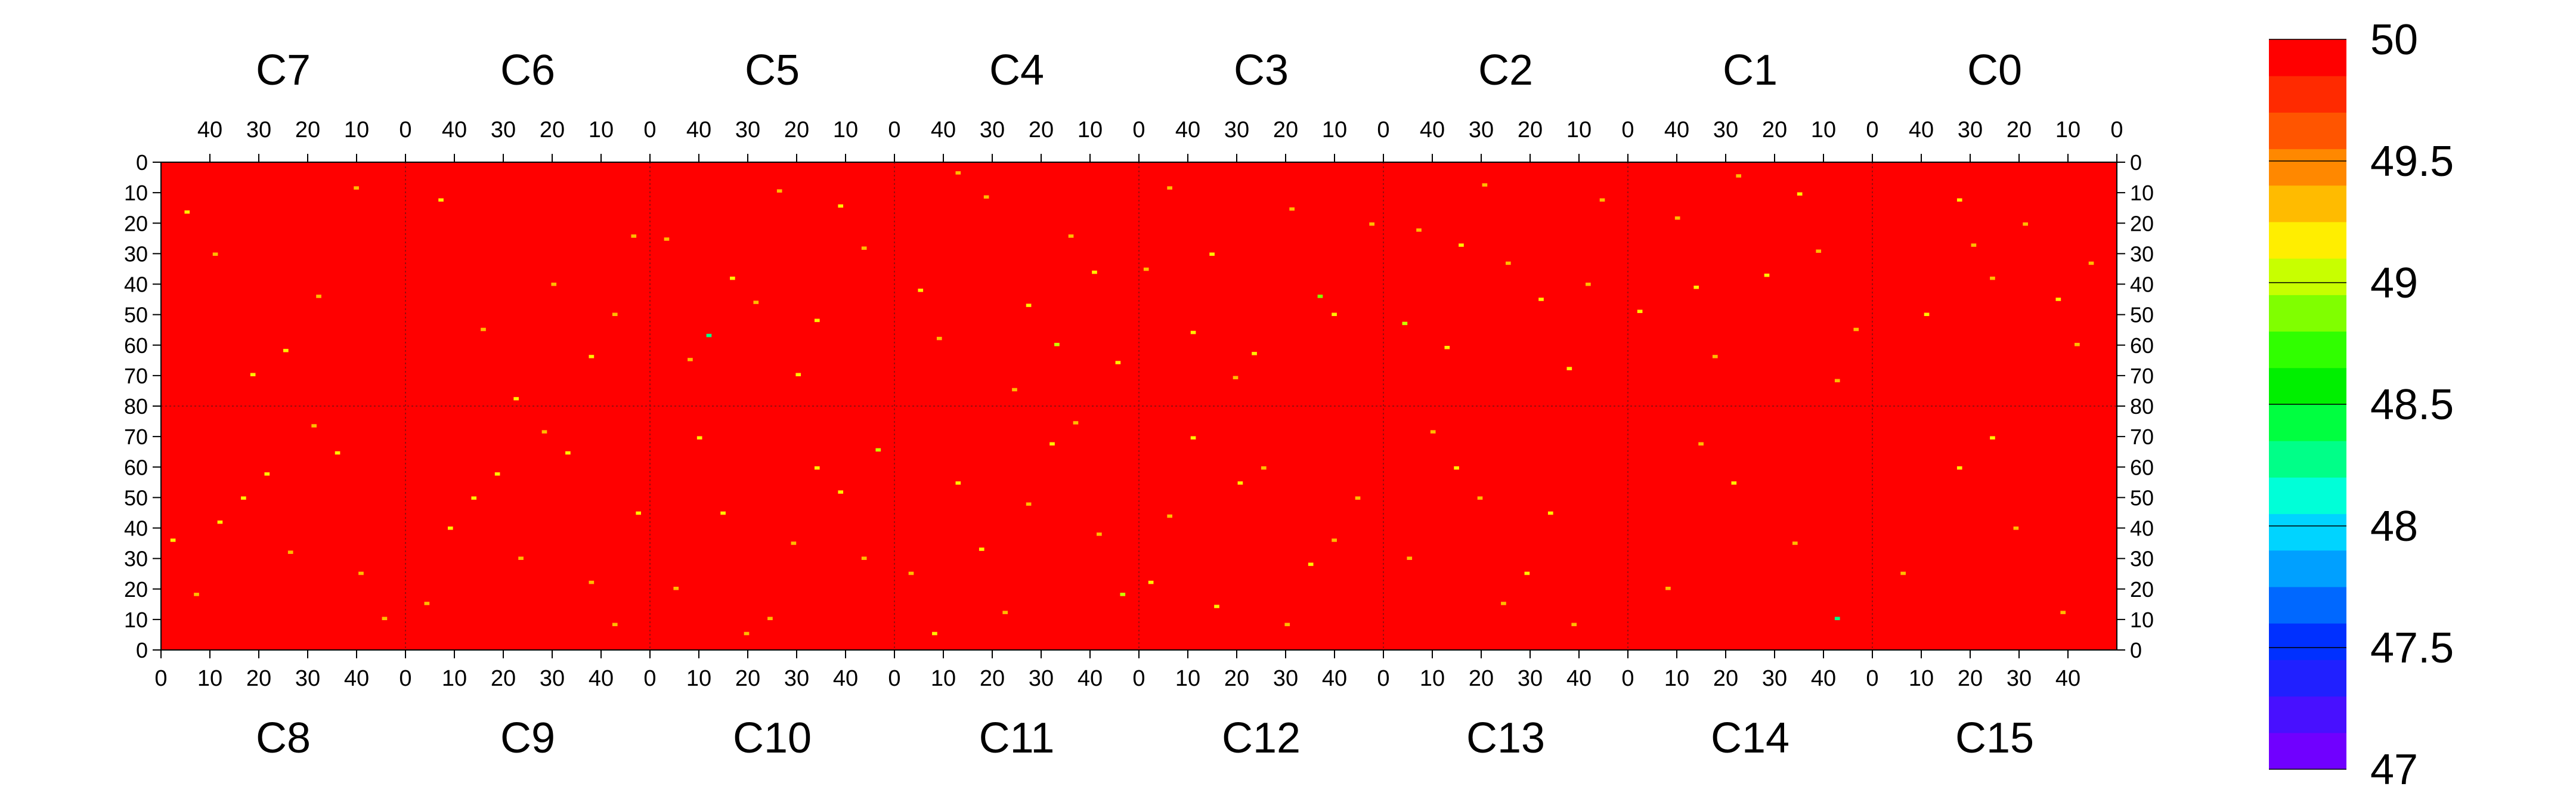 This screenshot has width=2576, height=805. I want to click on top-chamber-label-C7: C7, so click(284, 70).